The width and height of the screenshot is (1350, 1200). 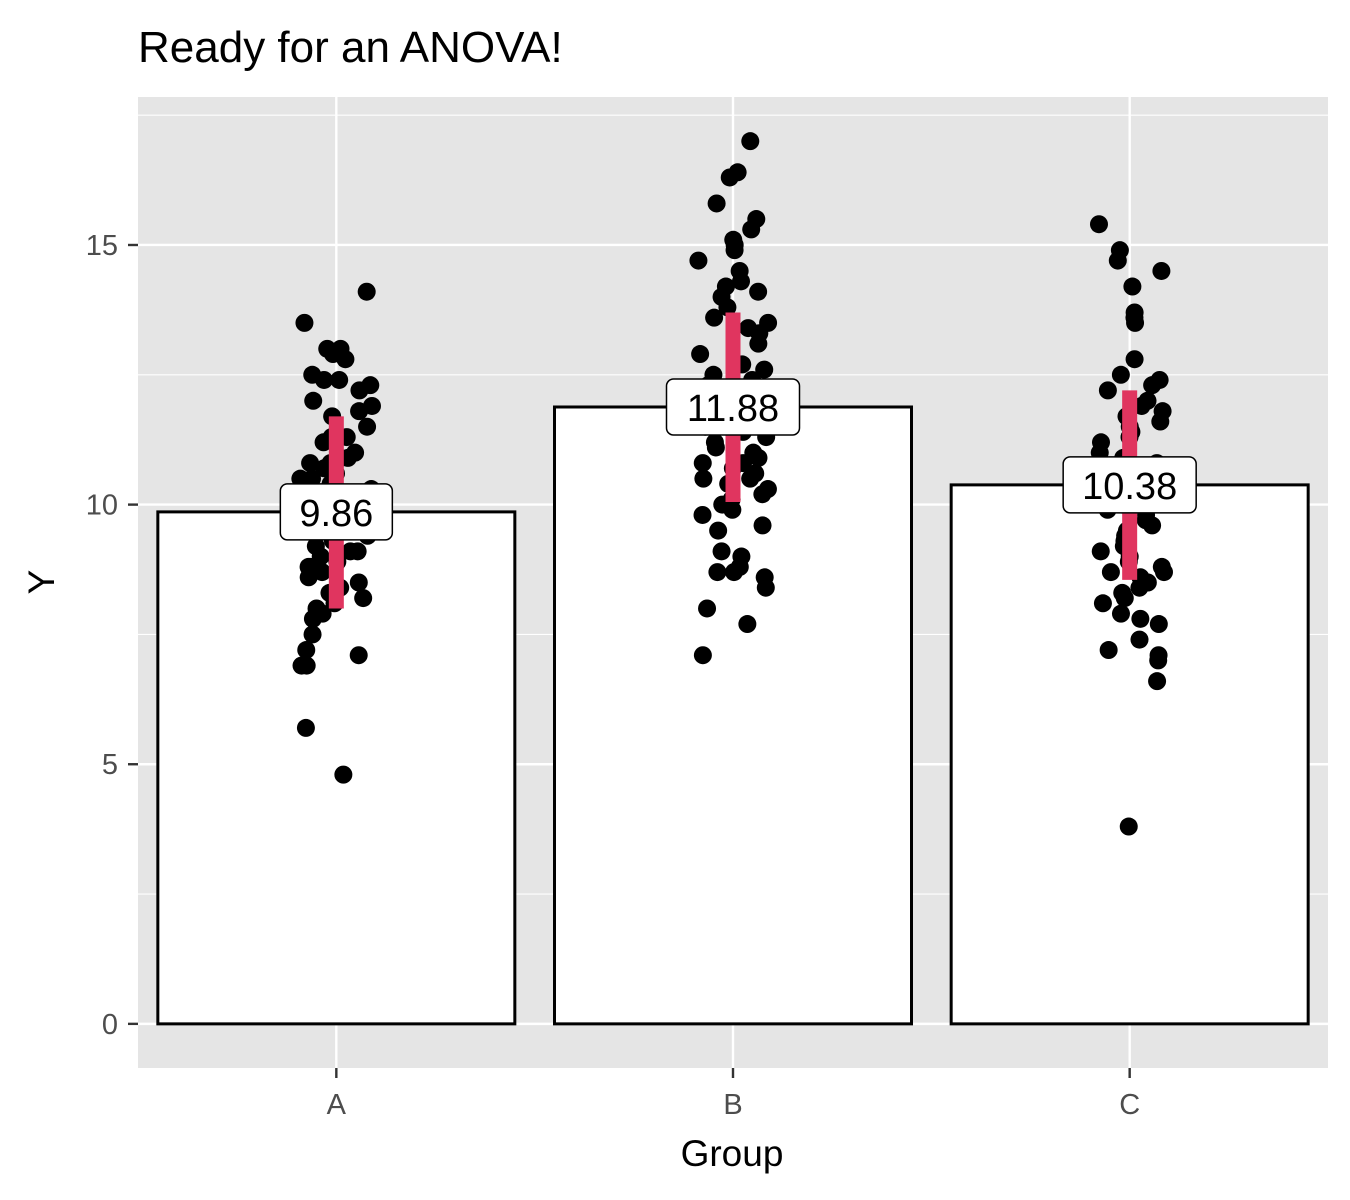 I want to click on x-axis-title: Group, so click(x=732, y=1153).